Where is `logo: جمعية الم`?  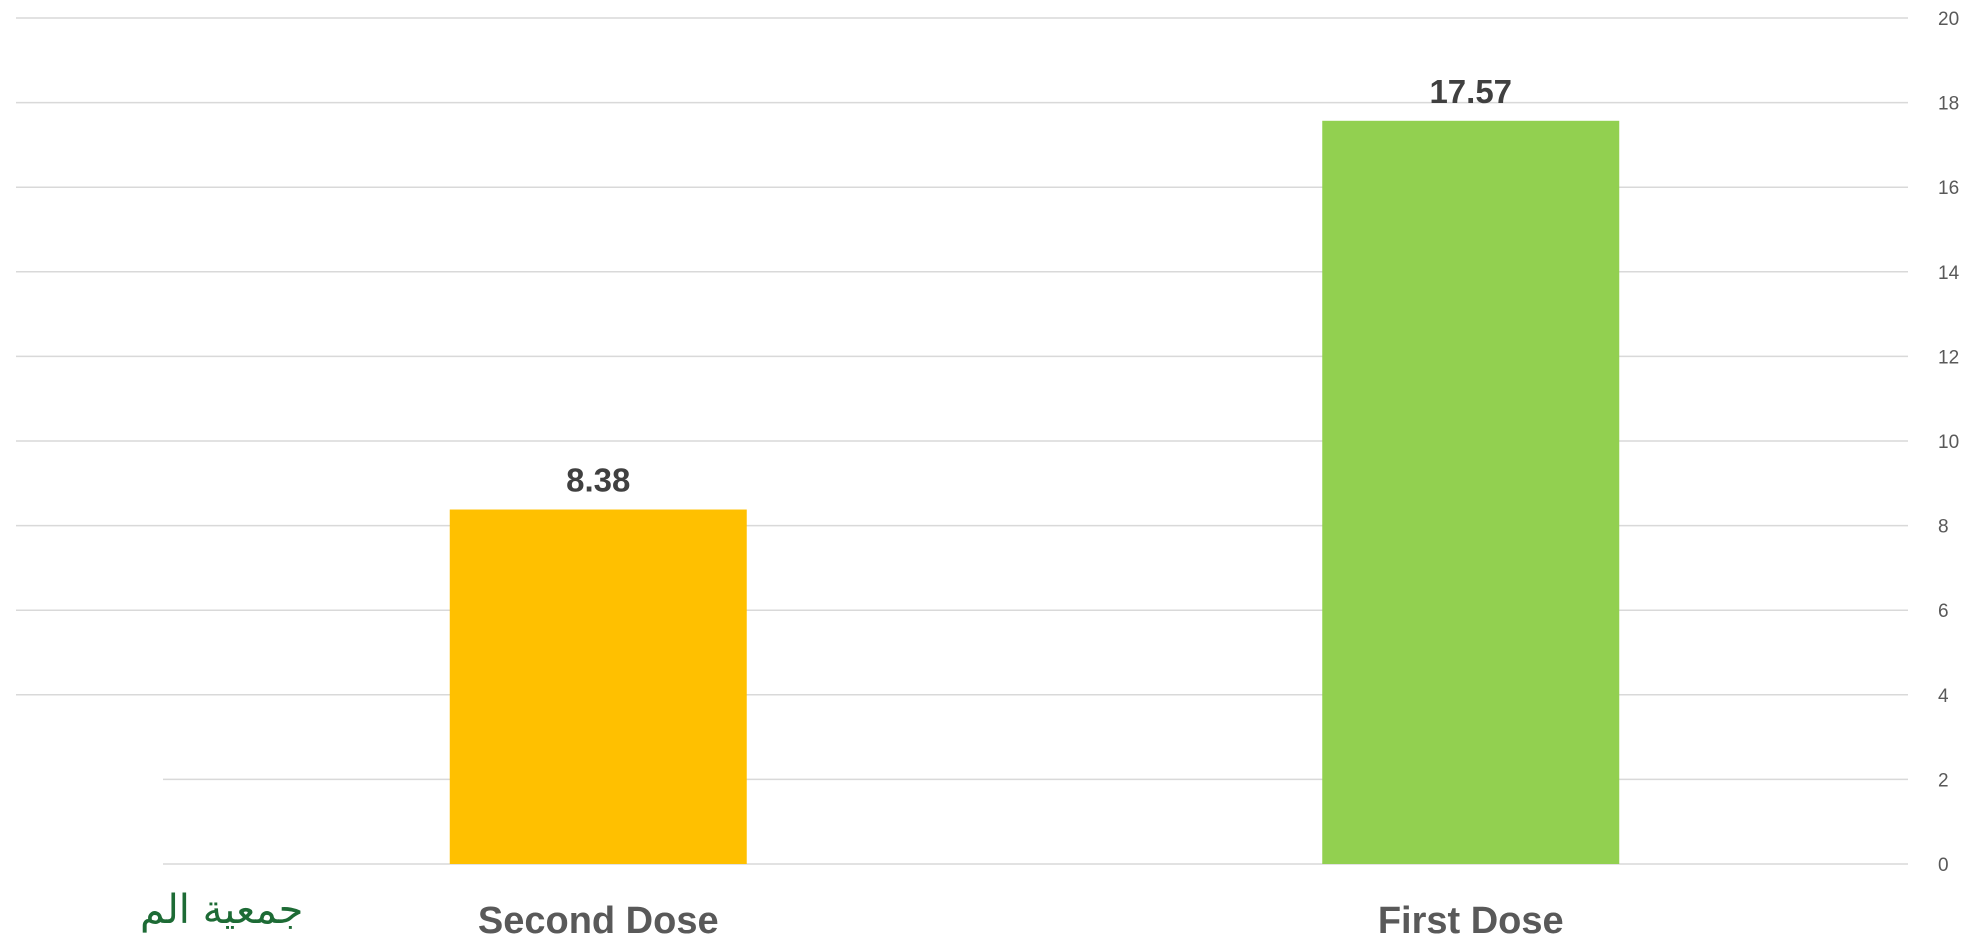 logo: جمعية الم is located at coordinates (221, 910).